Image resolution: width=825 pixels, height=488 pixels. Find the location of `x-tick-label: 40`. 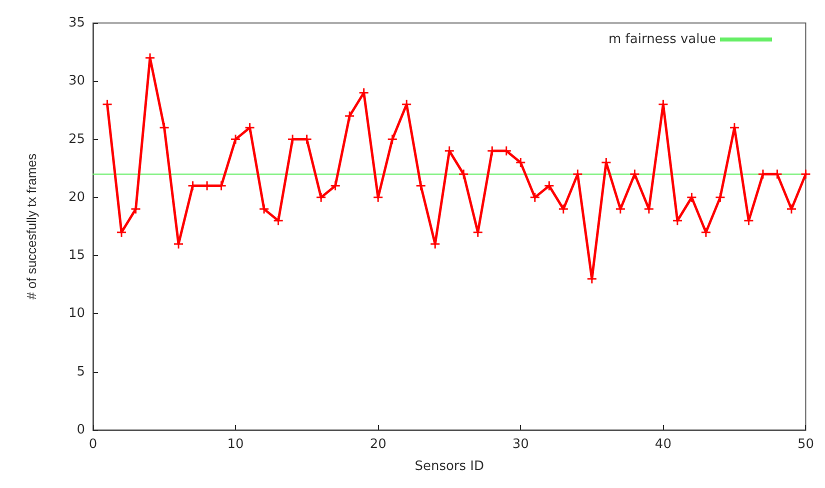

x-tick-label: 40 is located at coordinates (663, 444).